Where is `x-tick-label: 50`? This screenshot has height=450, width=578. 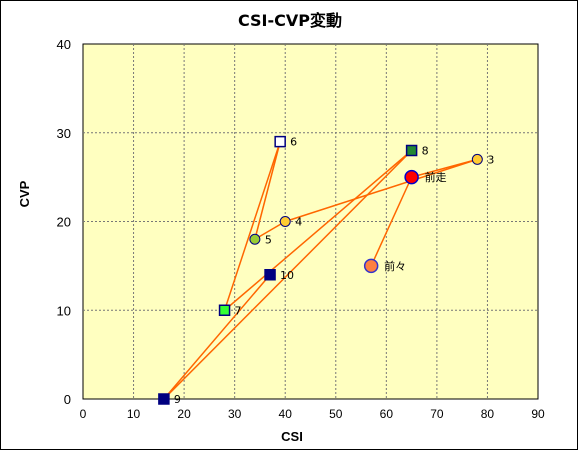
x-tick-label: 50 is located at coordinates (336, 414).